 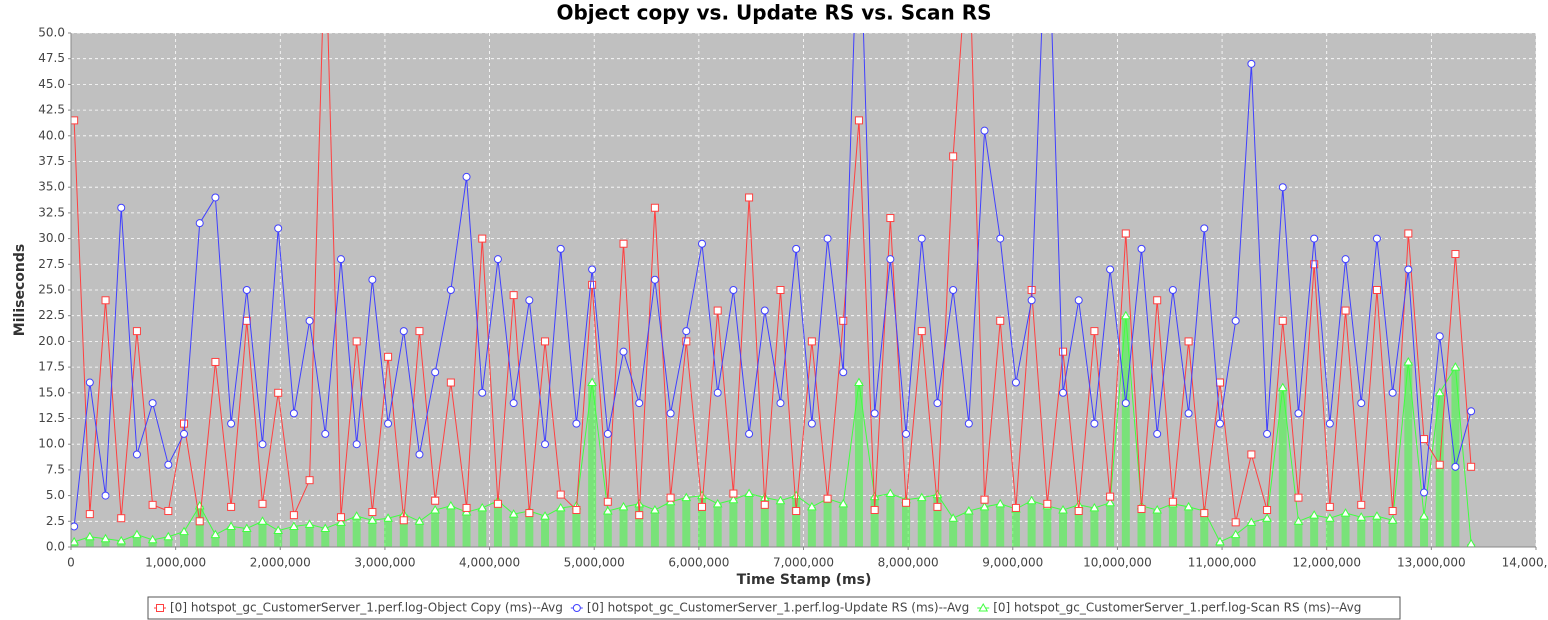 What do you see at coordinates (51, 161) in the screenshot?
I see `y-tick-label: 37.5` at bounding box center [51, 161].